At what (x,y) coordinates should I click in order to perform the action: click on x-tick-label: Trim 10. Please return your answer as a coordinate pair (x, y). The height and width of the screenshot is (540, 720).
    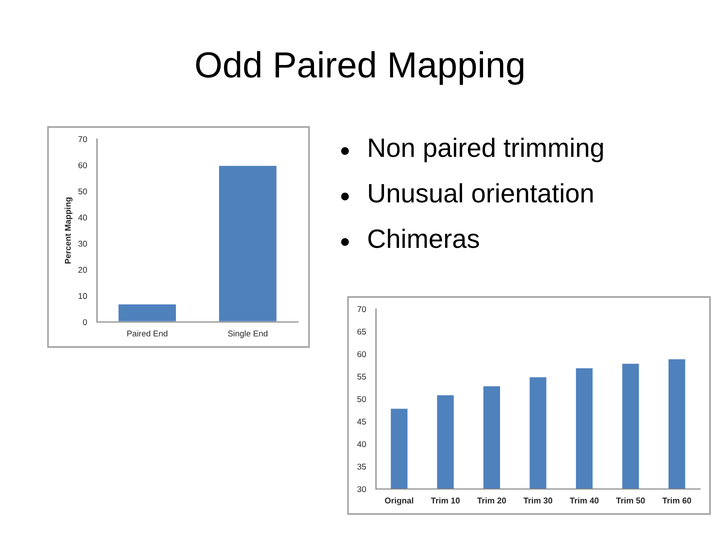
    Looking at the image, I should click on (445, 500).